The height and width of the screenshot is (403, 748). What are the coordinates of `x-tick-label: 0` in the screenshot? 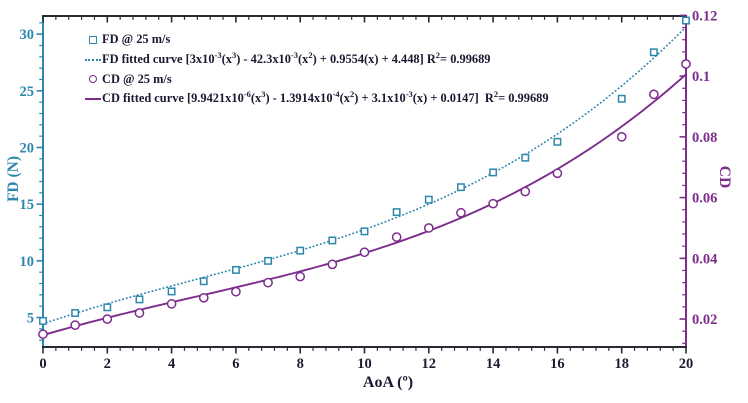 It's located at (42, 364).